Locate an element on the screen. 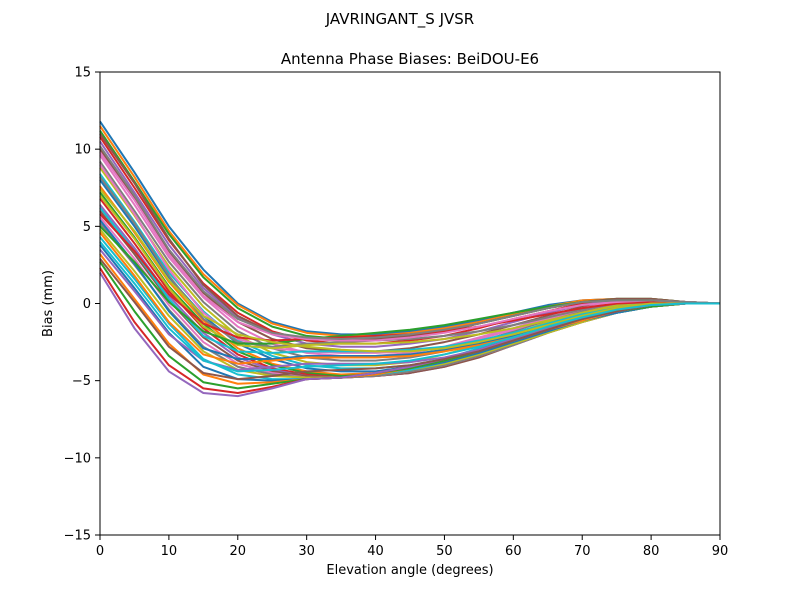 This screenshot has height=600, width=800. y-tick-label: 0 is located at coordinates (87, 304).